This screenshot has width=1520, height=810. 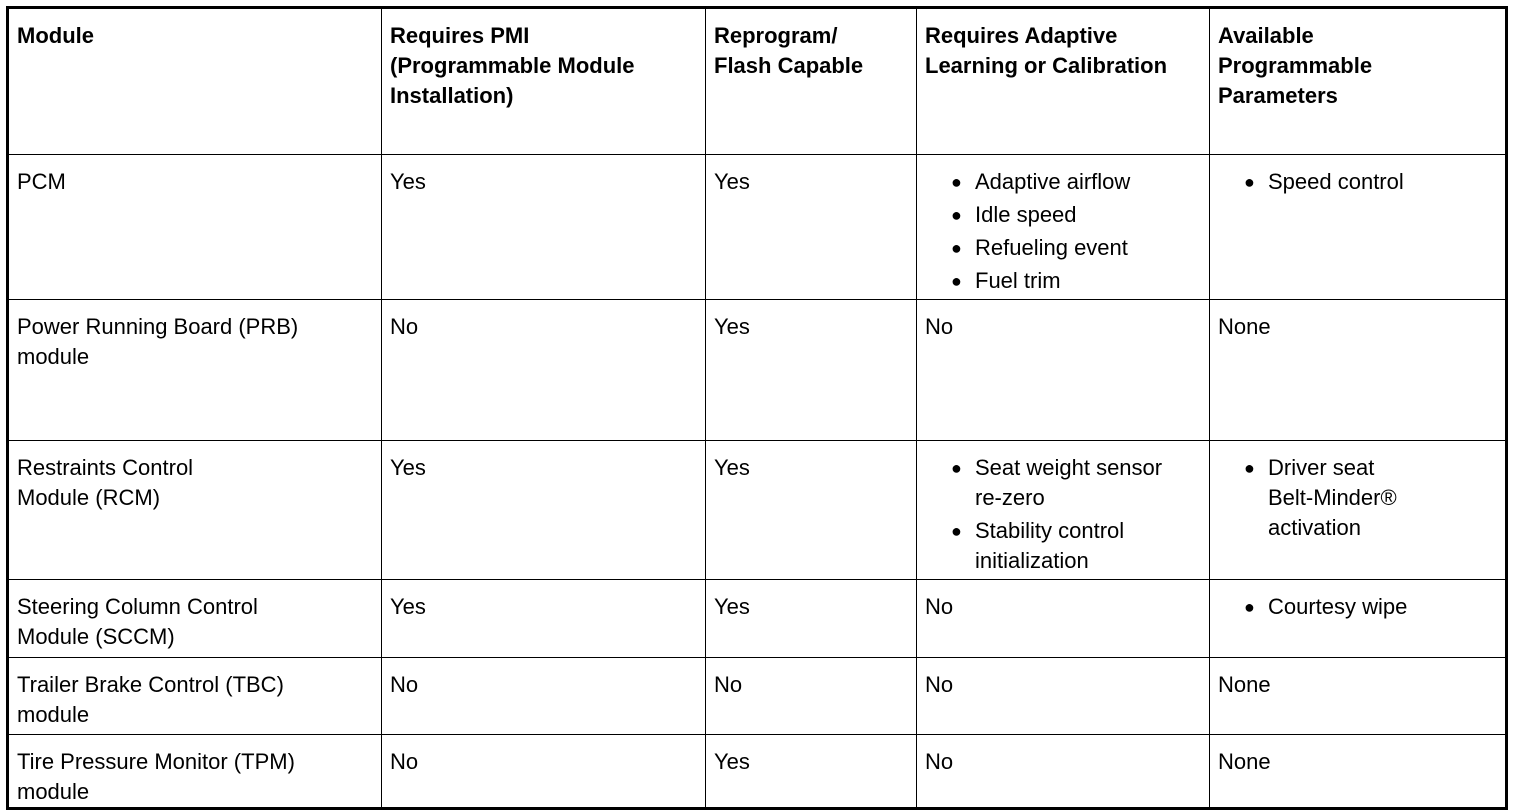 What do you see at coordinates (1338, 606) in the screenshot?
I see `cell-line: Courtesy wipe` at bounding box center [1338, 606].